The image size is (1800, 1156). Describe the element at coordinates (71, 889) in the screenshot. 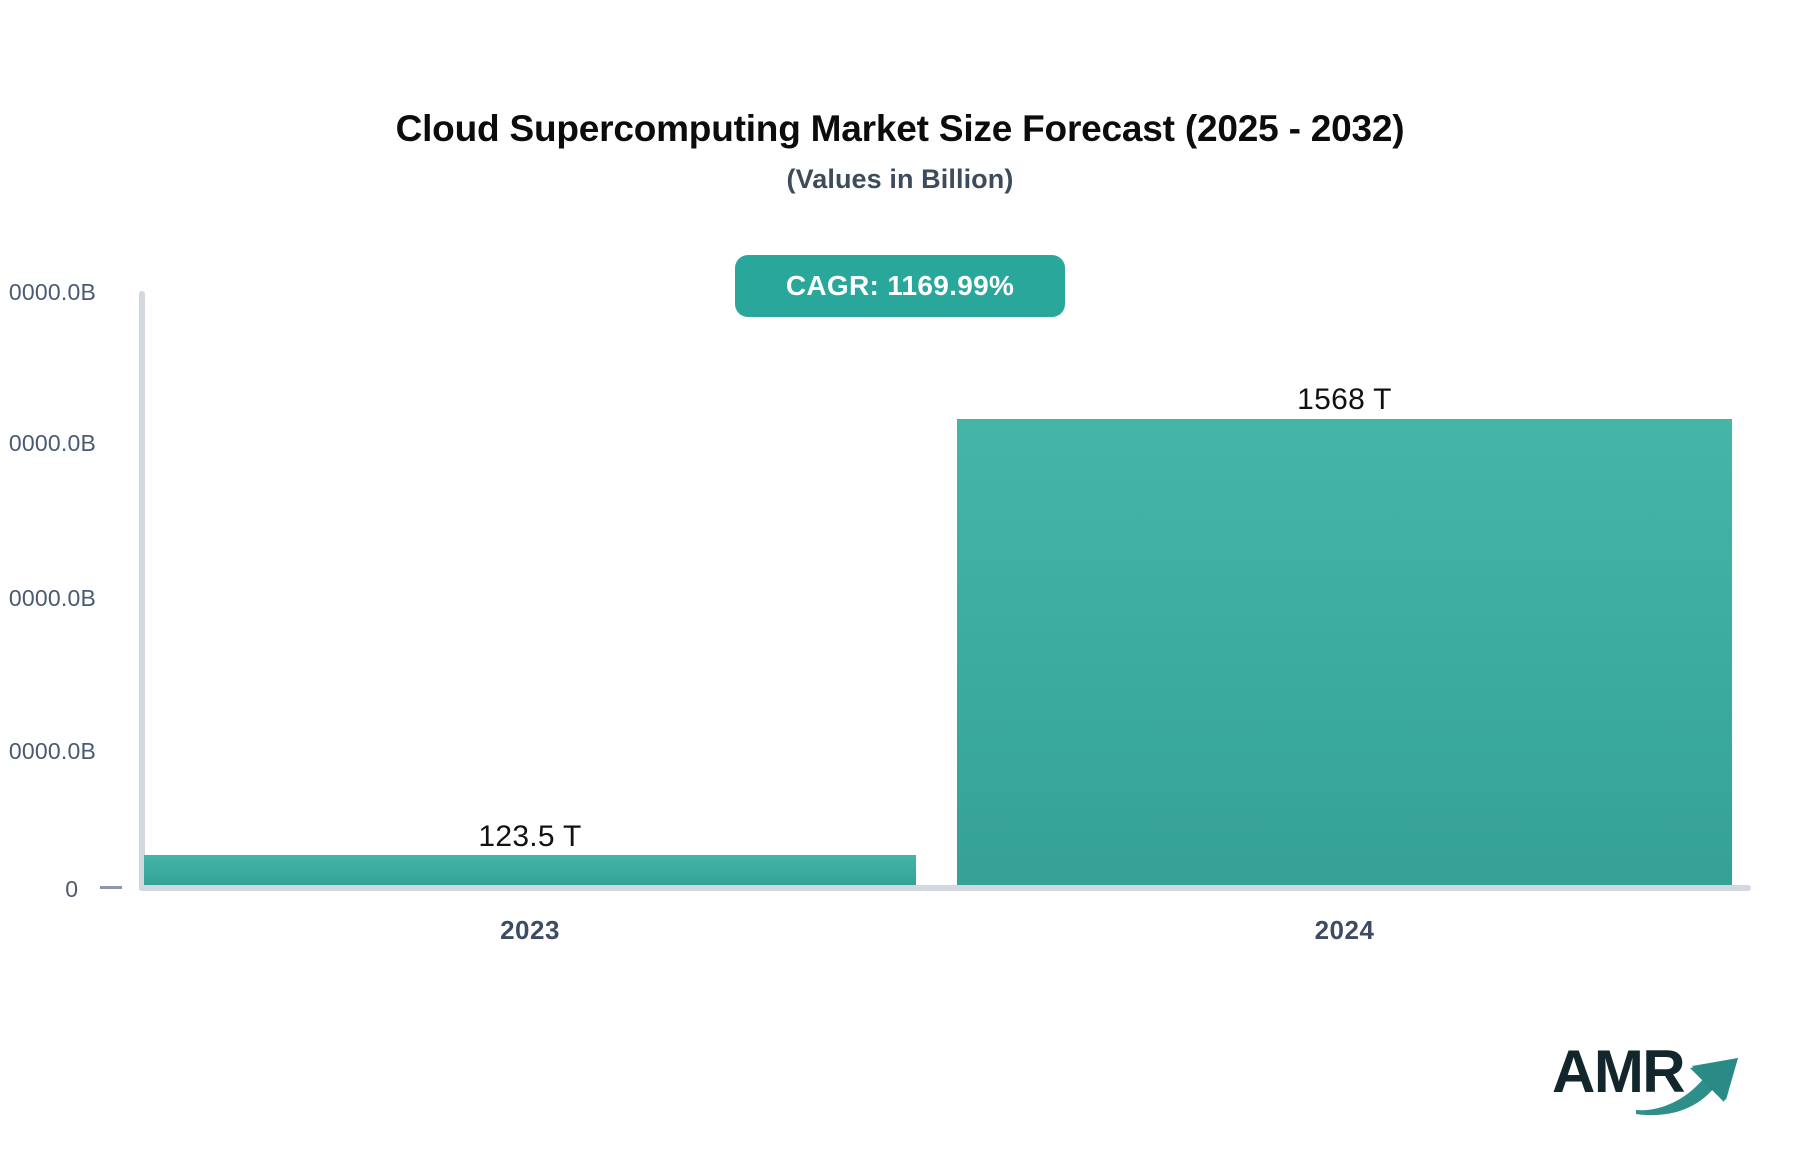

I see `y-axis-tick-label-zero: 0` at that location.